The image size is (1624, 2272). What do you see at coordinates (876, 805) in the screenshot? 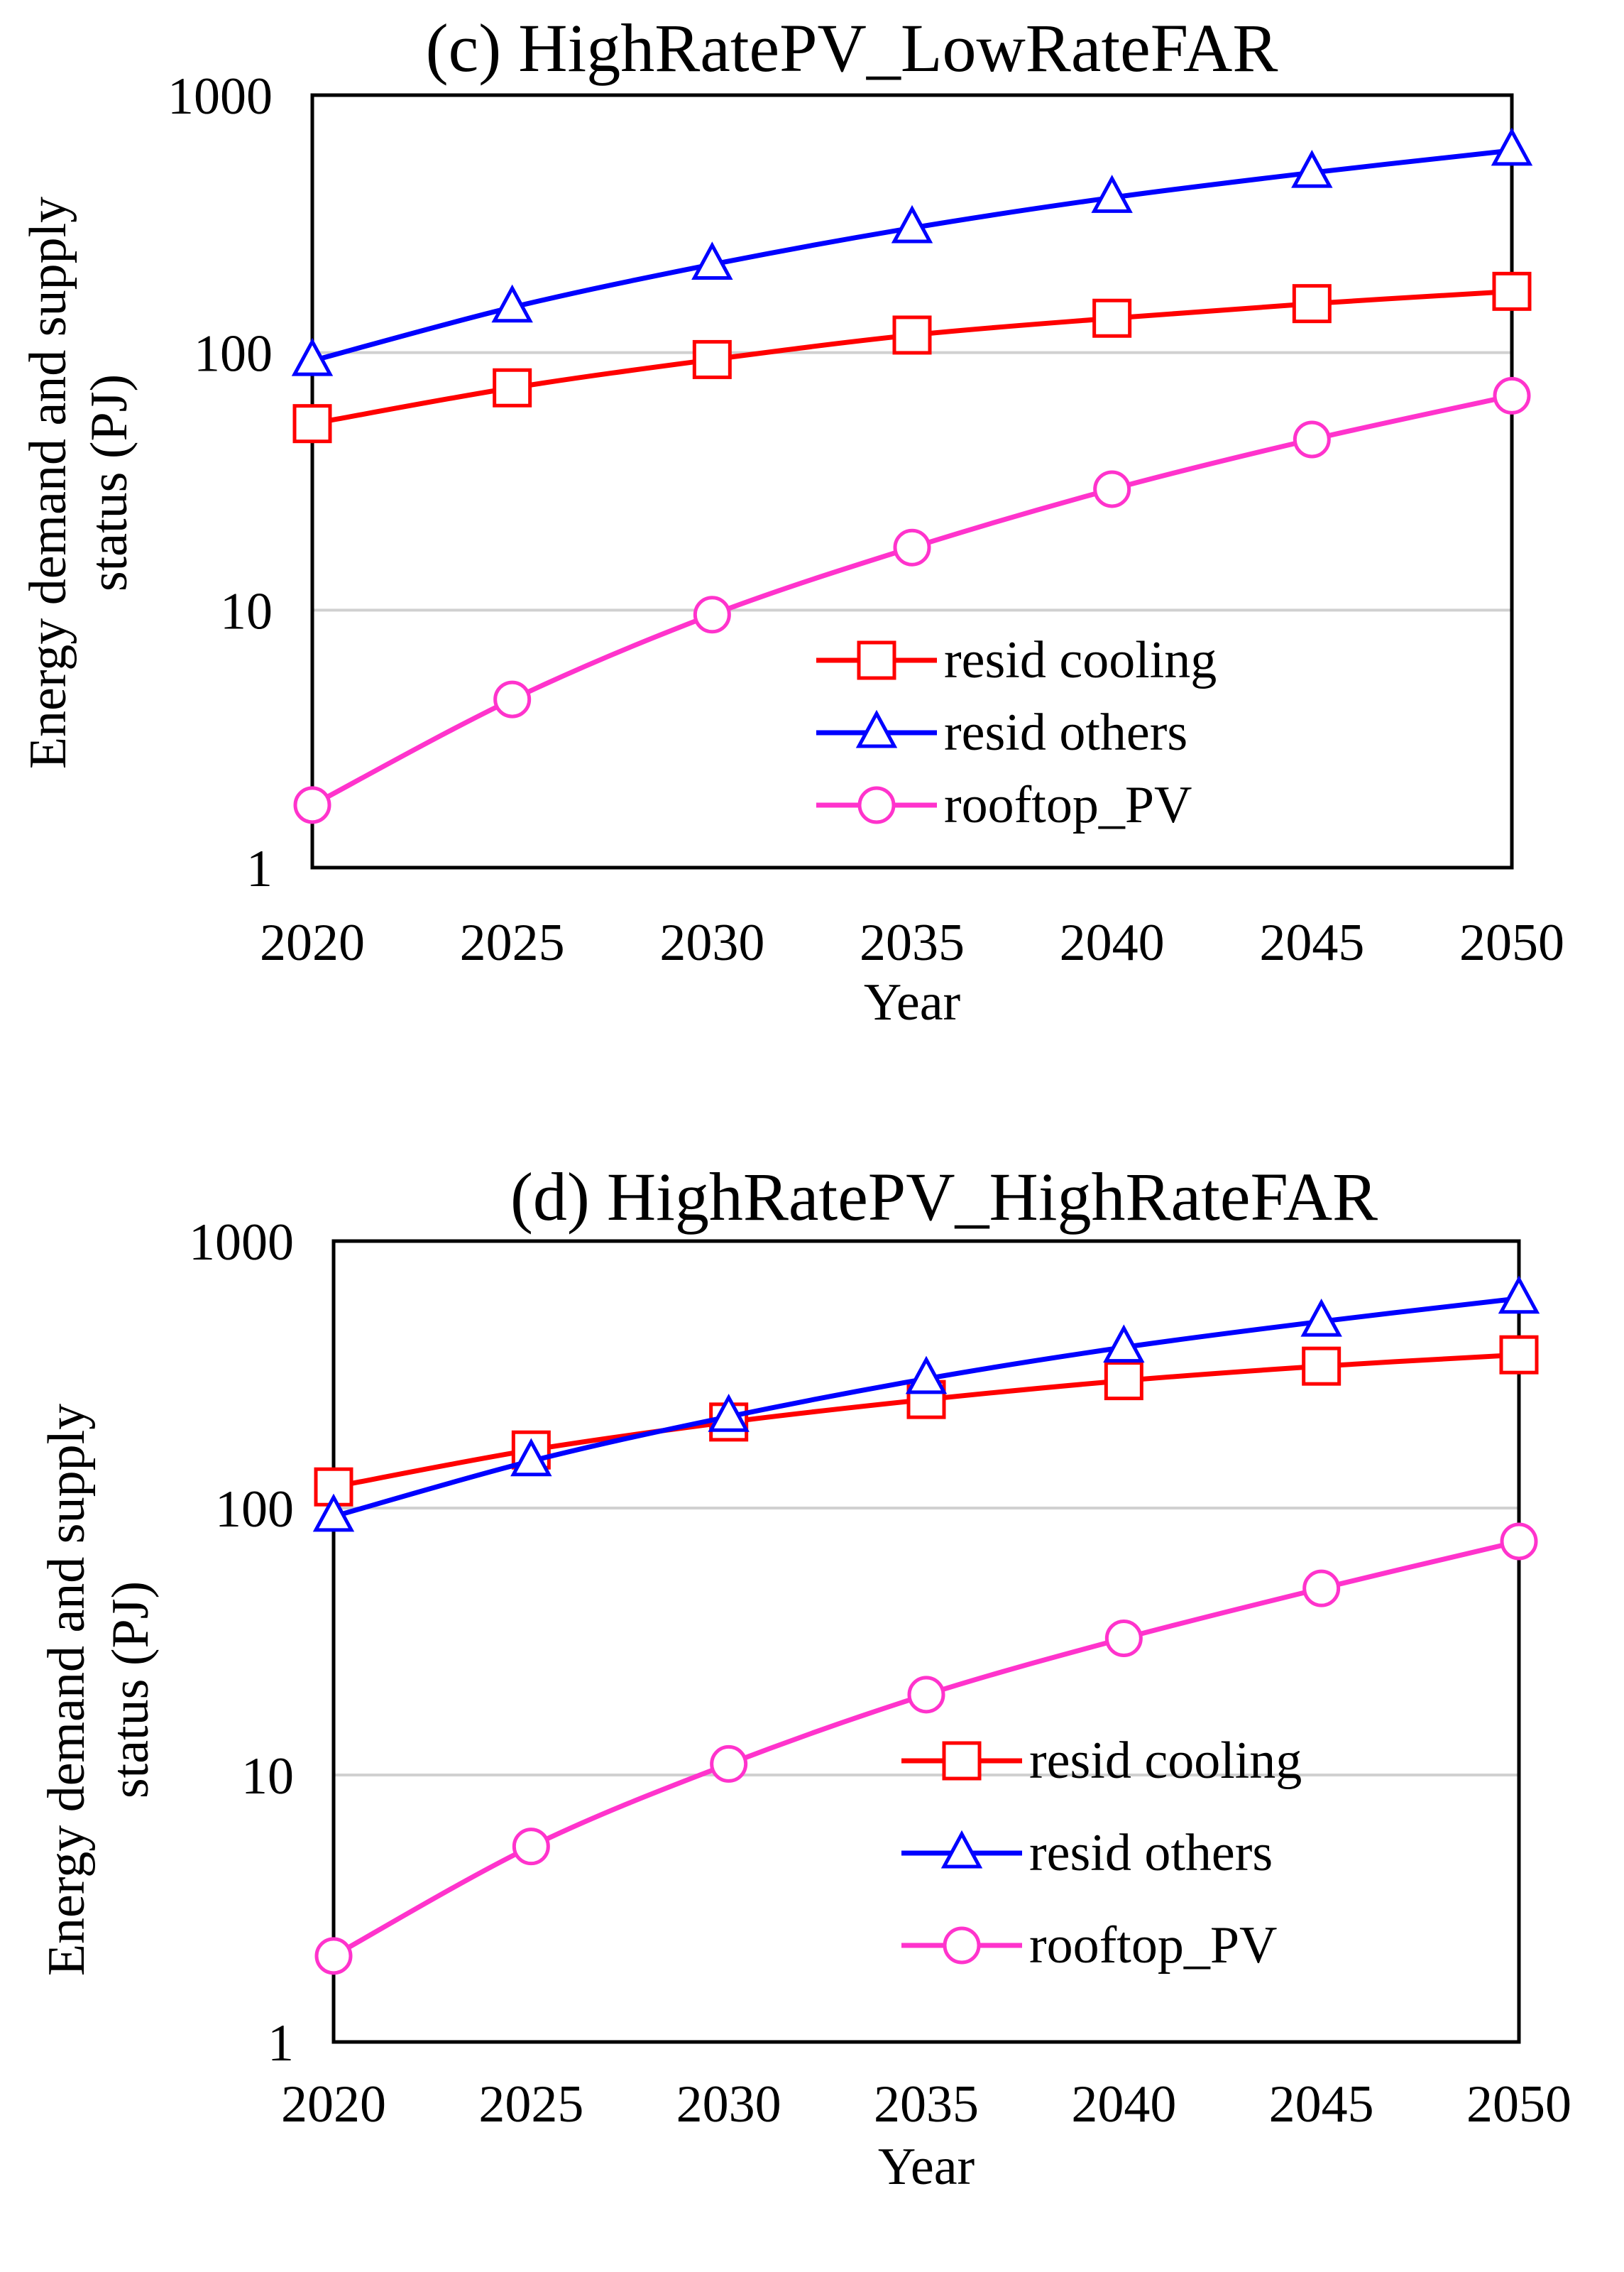
I see `c-legend-marker-rooftop-pv` at bounding box center [876, 805].